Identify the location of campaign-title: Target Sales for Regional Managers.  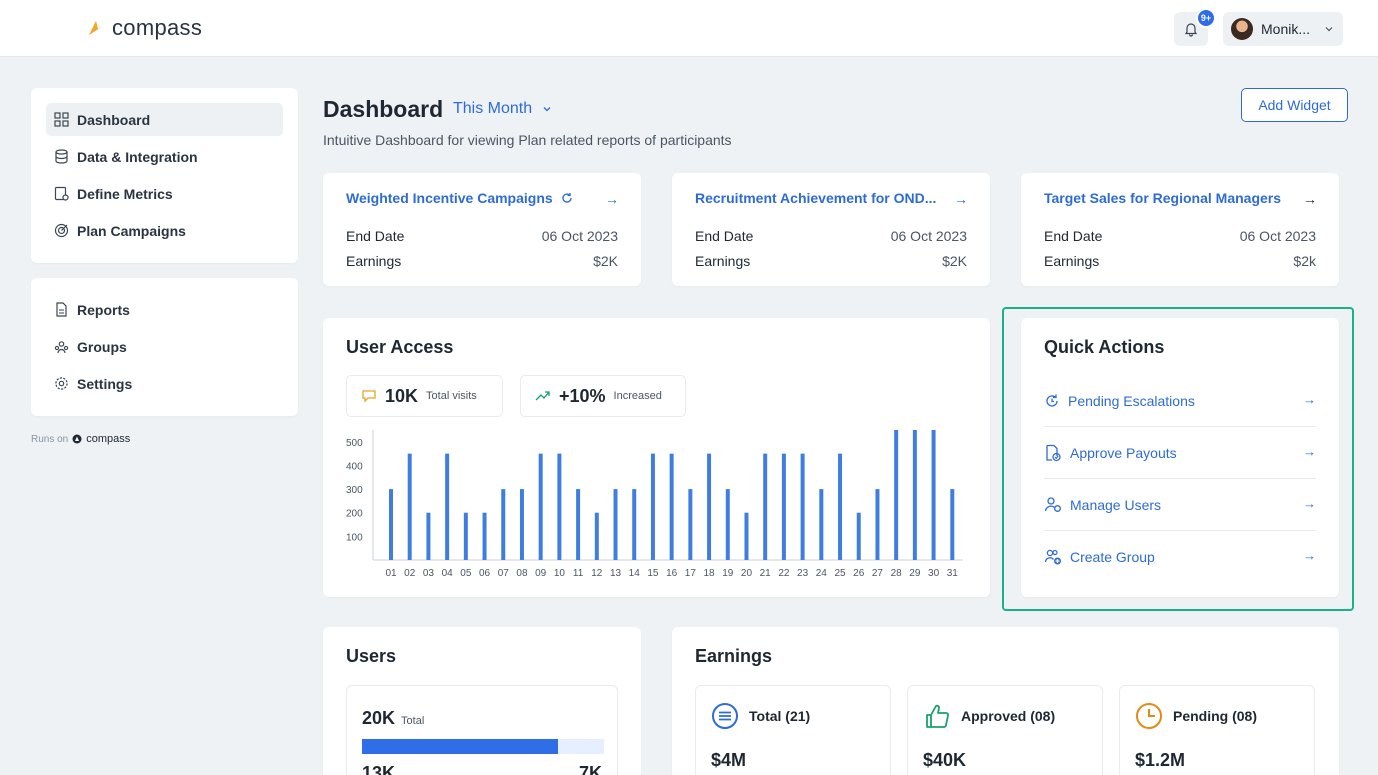
(1163, 198).